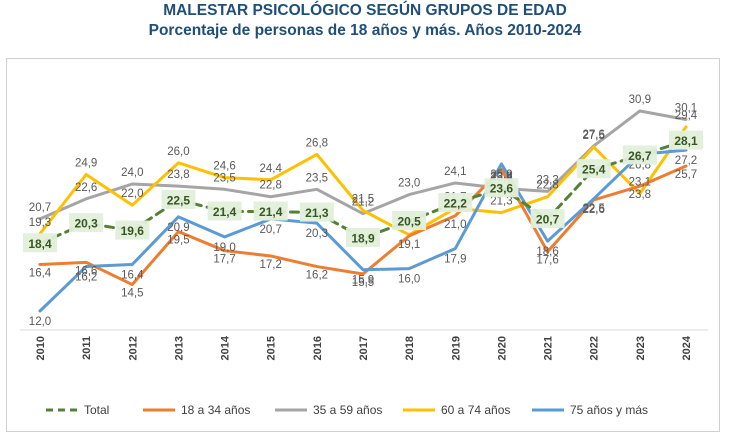 This screenshot has height=438, width=730. Describe the element at coordinates (640, 100) in the screenshot. I see `data-label: 30,9` at that location.